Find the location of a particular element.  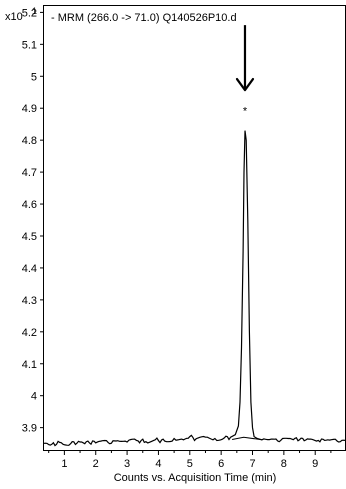

x-tick-label: 3 is located at coordinates (127, 464).